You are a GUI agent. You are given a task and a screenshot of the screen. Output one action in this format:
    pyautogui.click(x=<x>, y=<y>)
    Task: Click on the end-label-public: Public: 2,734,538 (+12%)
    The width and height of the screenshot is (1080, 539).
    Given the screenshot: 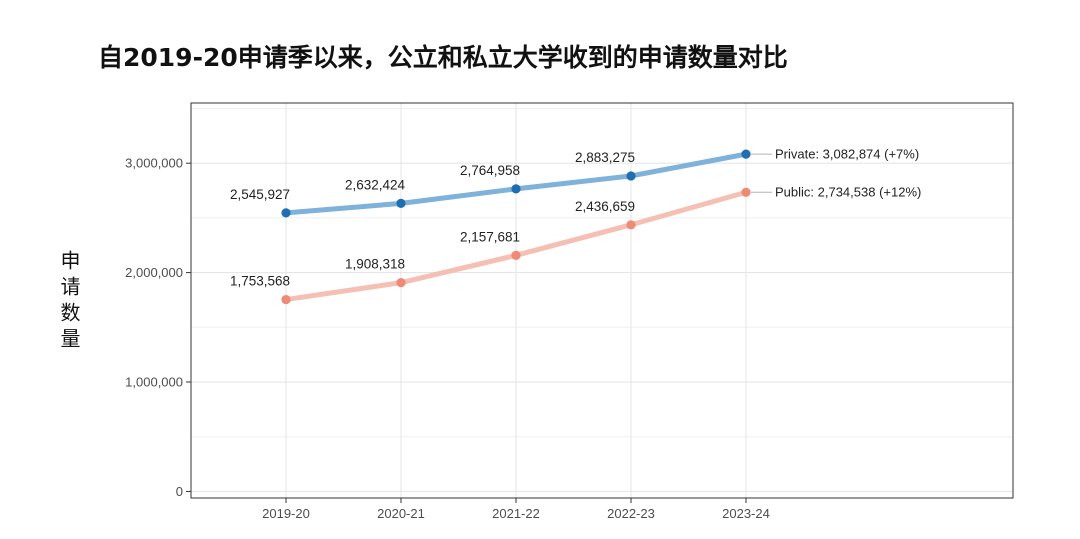 What is the action you would take?
    pyautogui.click(x=848, y=192)
    